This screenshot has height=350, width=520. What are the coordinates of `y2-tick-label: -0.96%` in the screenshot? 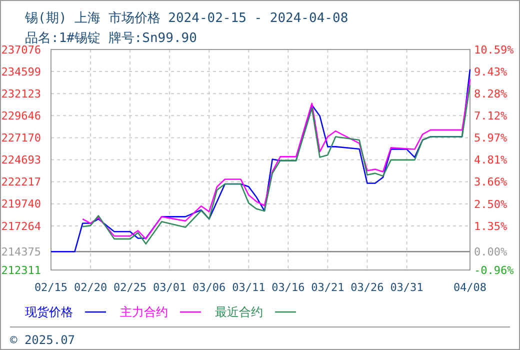 It's located at (494, 270).